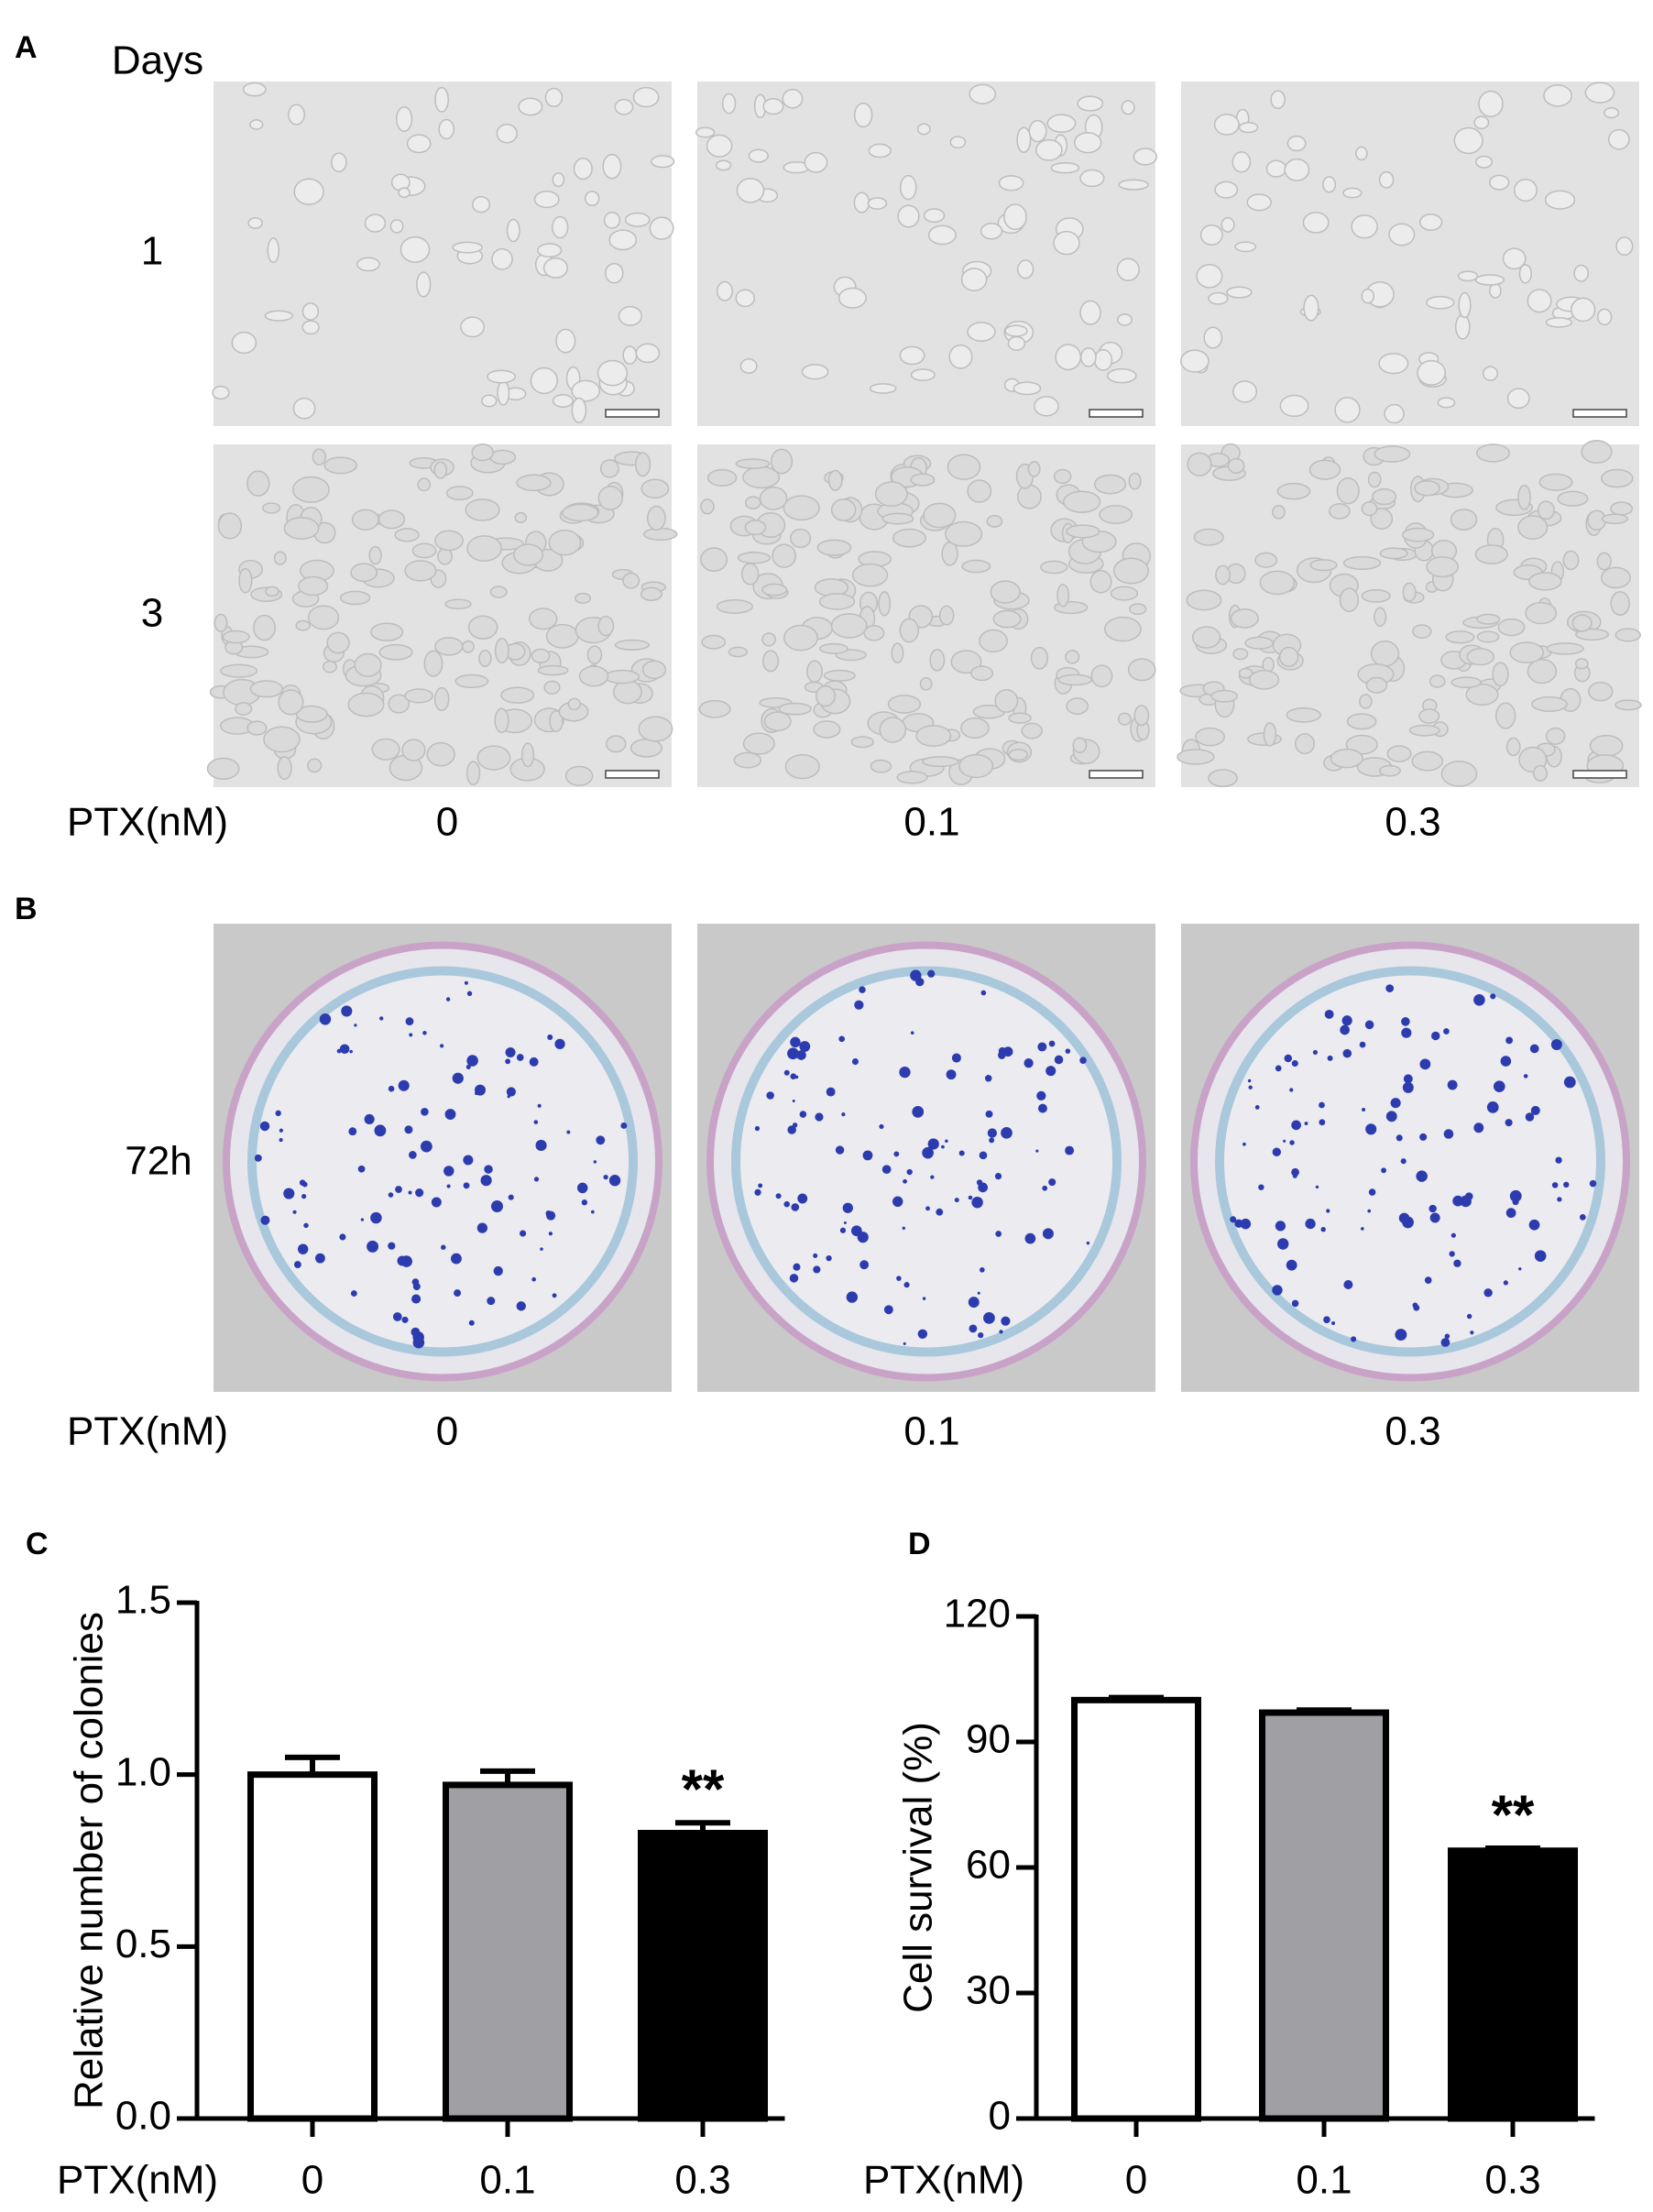 This screenshot has width=1653, height=2212. What do you see at coordinates (152, 251) in the screenshot?
I see `row-label: 1` at bounding box center [152, 251].